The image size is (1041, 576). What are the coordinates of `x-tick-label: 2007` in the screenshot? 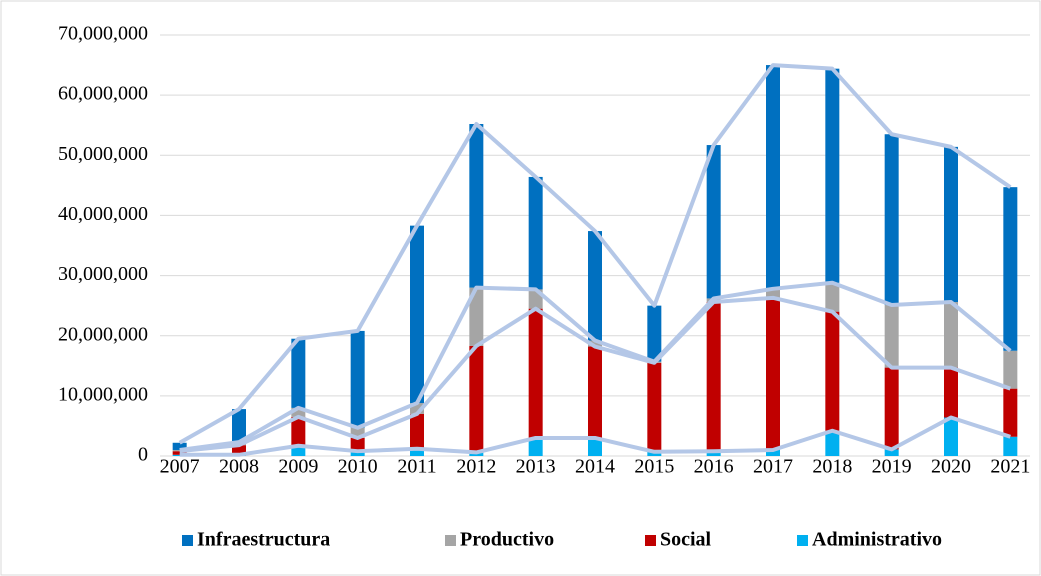 It's located at (180, 467).